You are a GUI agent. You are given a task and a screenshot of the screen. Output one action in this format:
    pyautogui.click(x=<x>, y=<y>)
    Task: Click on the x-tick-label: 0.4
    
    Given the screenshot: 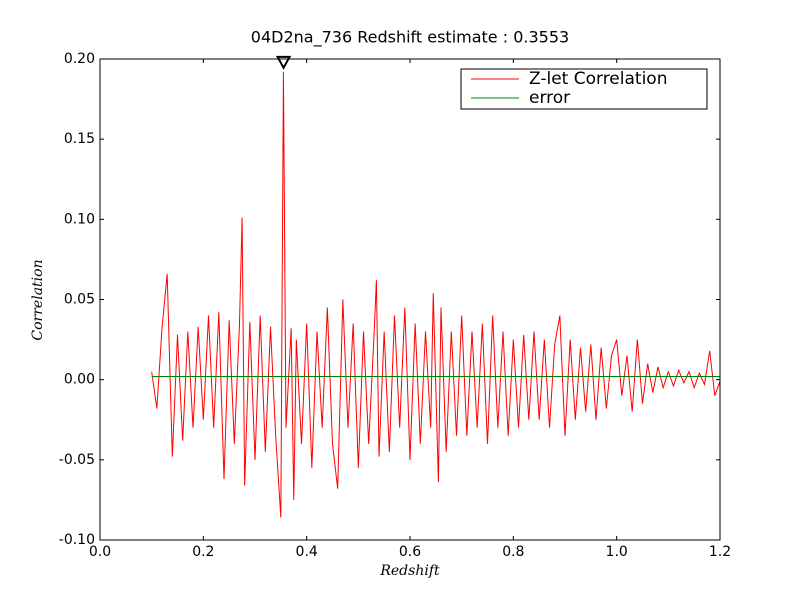 What is the action you would take?
    pyautogui.click(x=307, y=552)
    